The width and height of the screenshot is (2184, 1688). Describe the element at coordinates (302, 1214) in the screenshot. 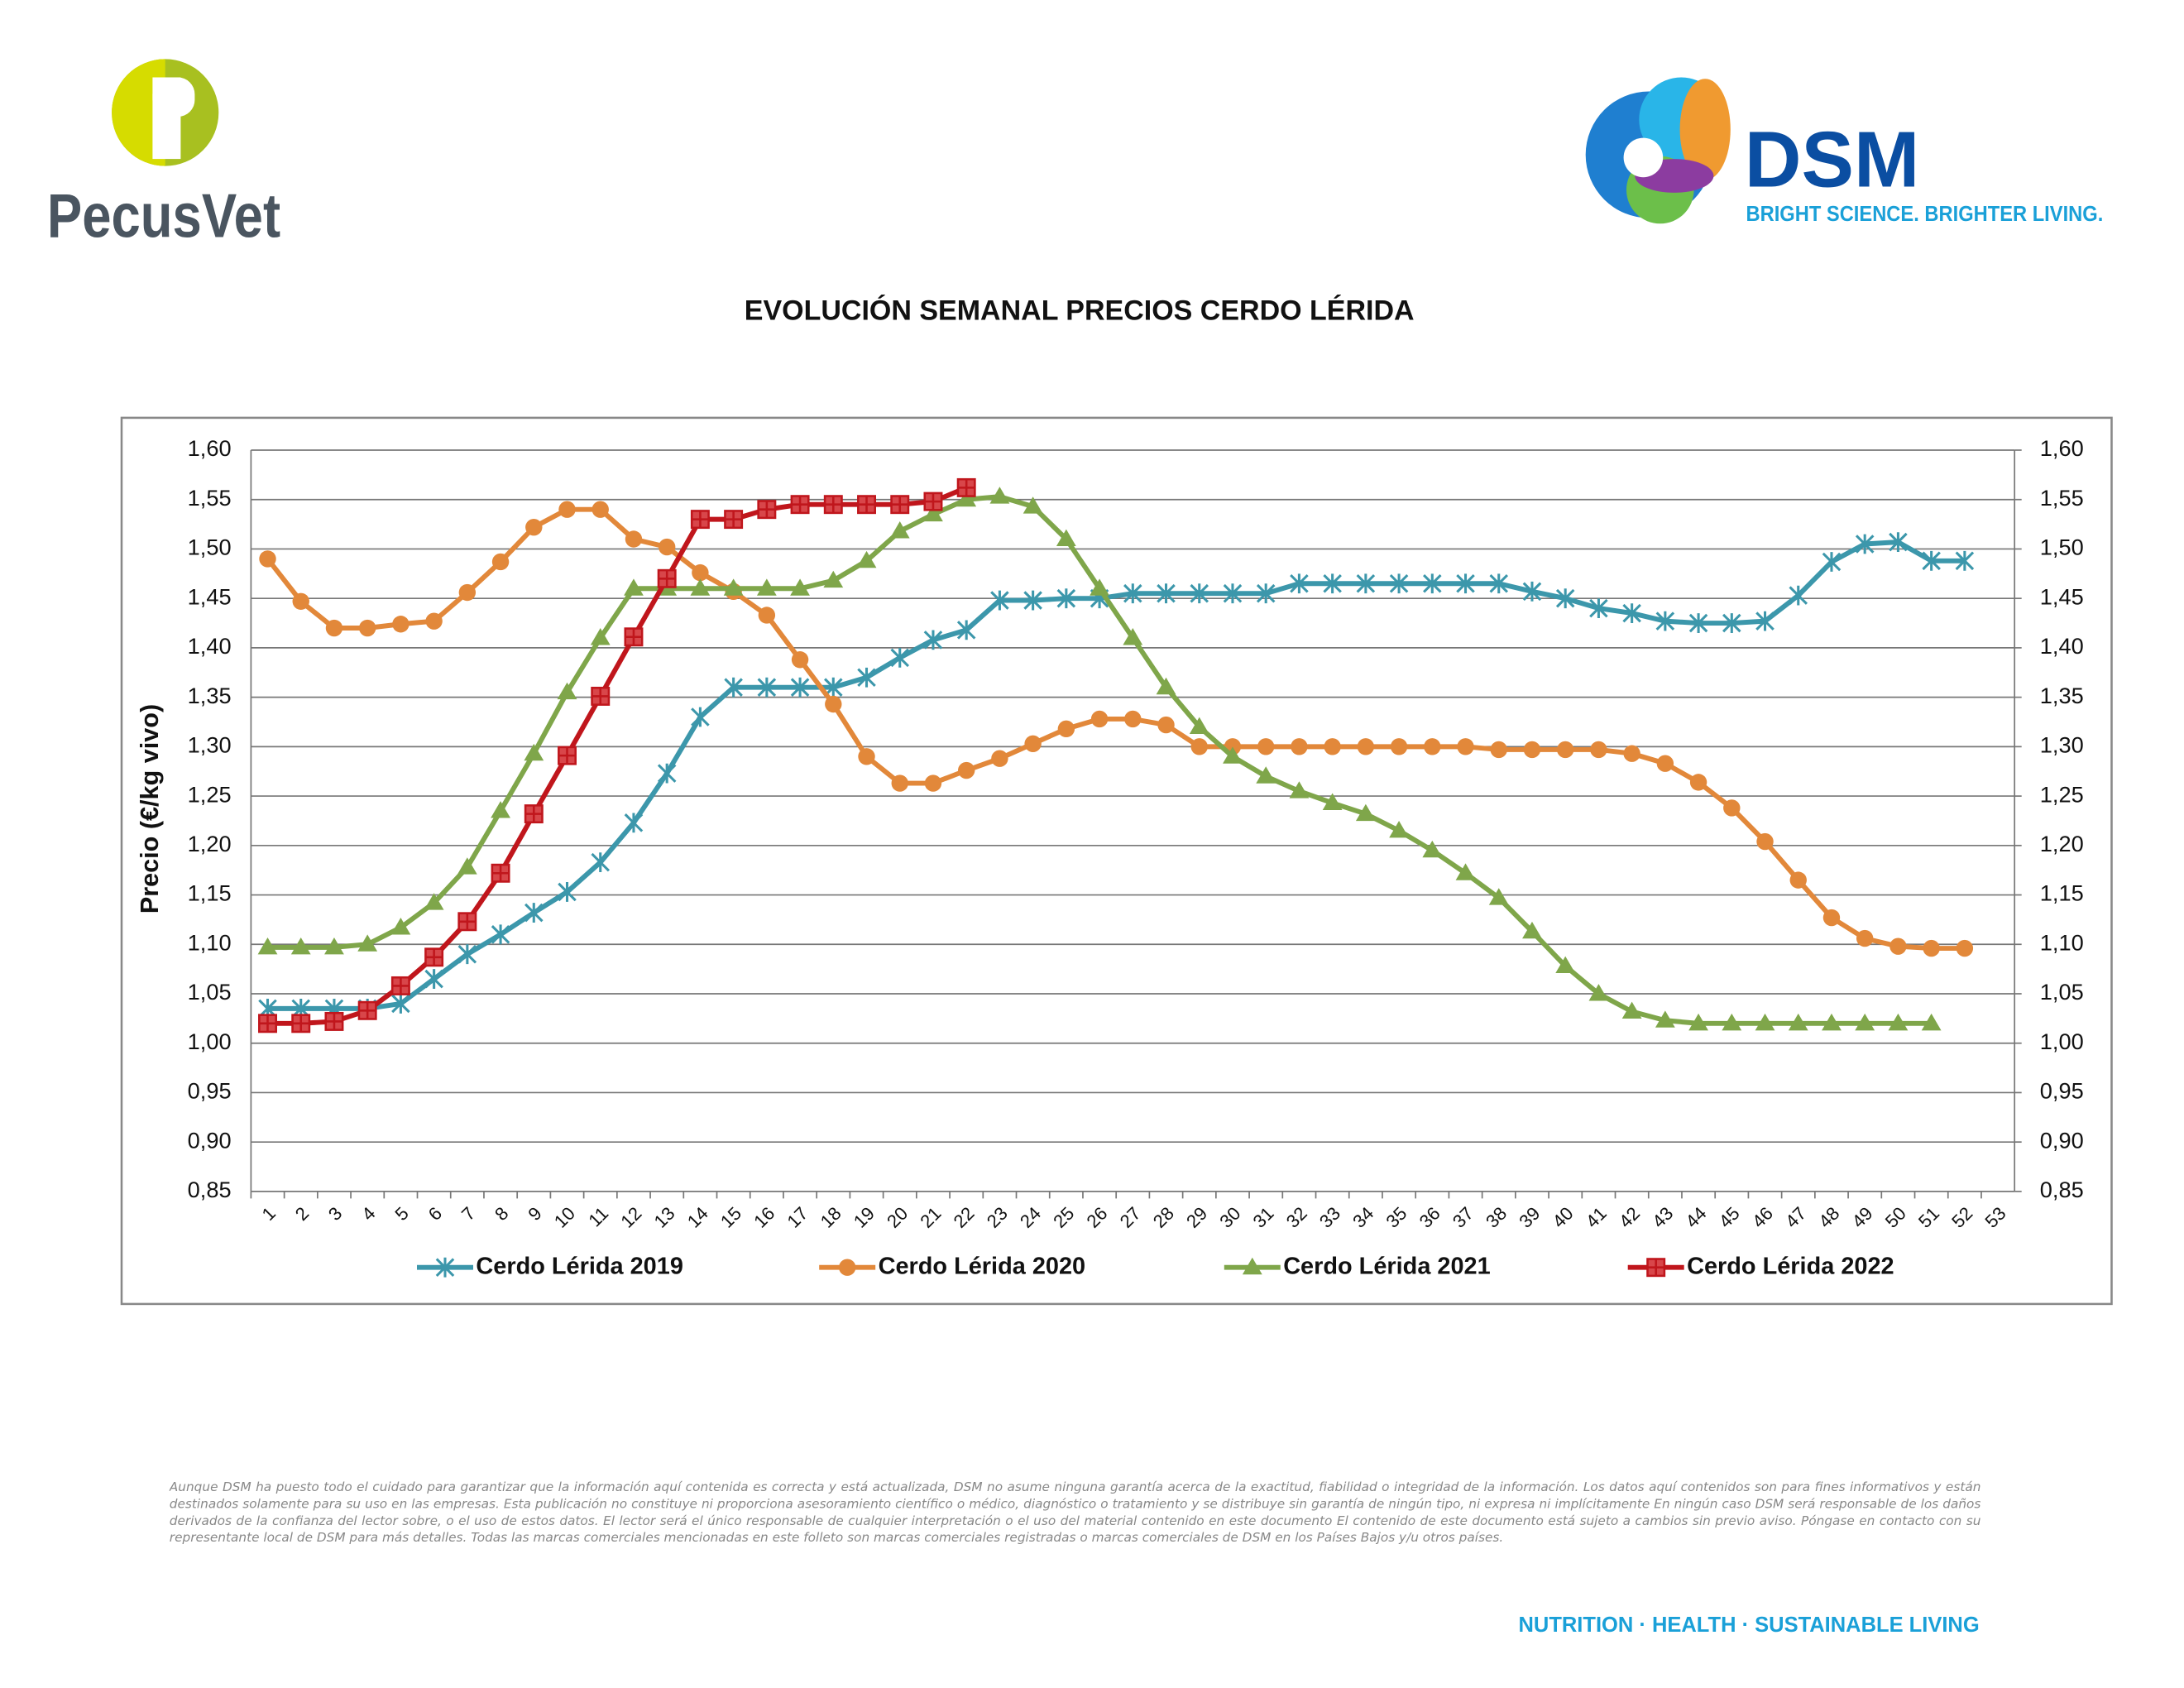

I see `x-tick-label: 2` at that location.